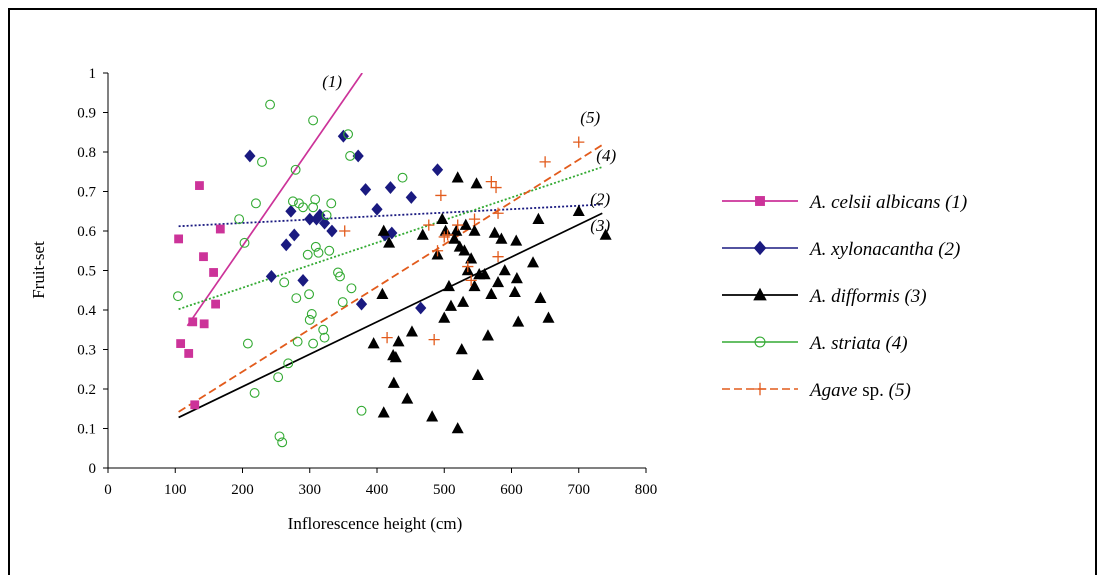 This screenshot has height=577, width=1099. I want to click on y-tick-label: 0.6, so click(86, 232).